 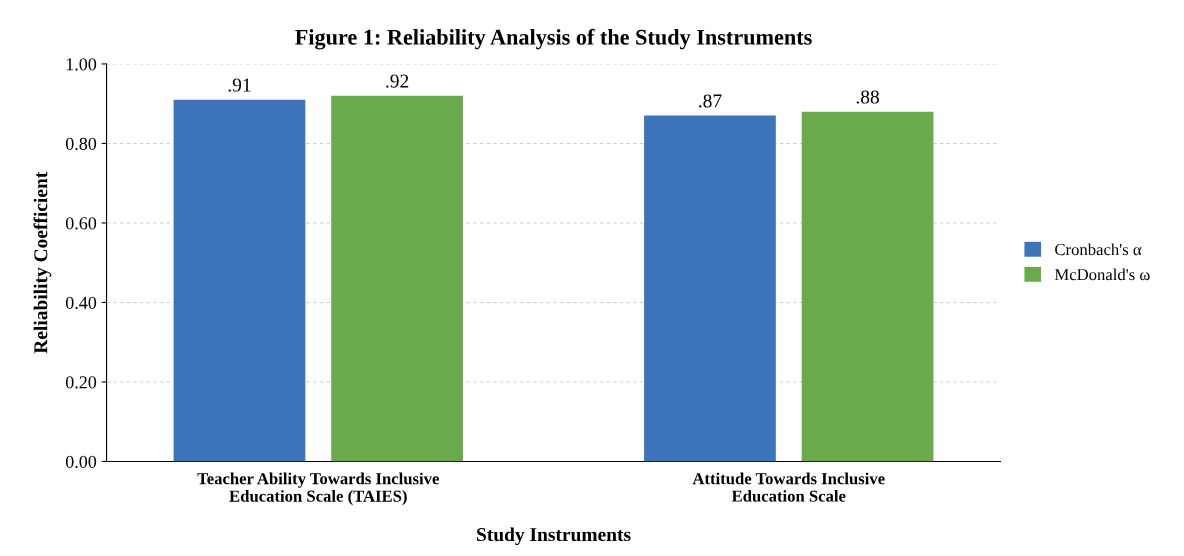 What do you see at coordinates (42, 262) in the screenshot?
I see `y-axis-title: Reliability Coefficient` at bounding box center [42, 262].